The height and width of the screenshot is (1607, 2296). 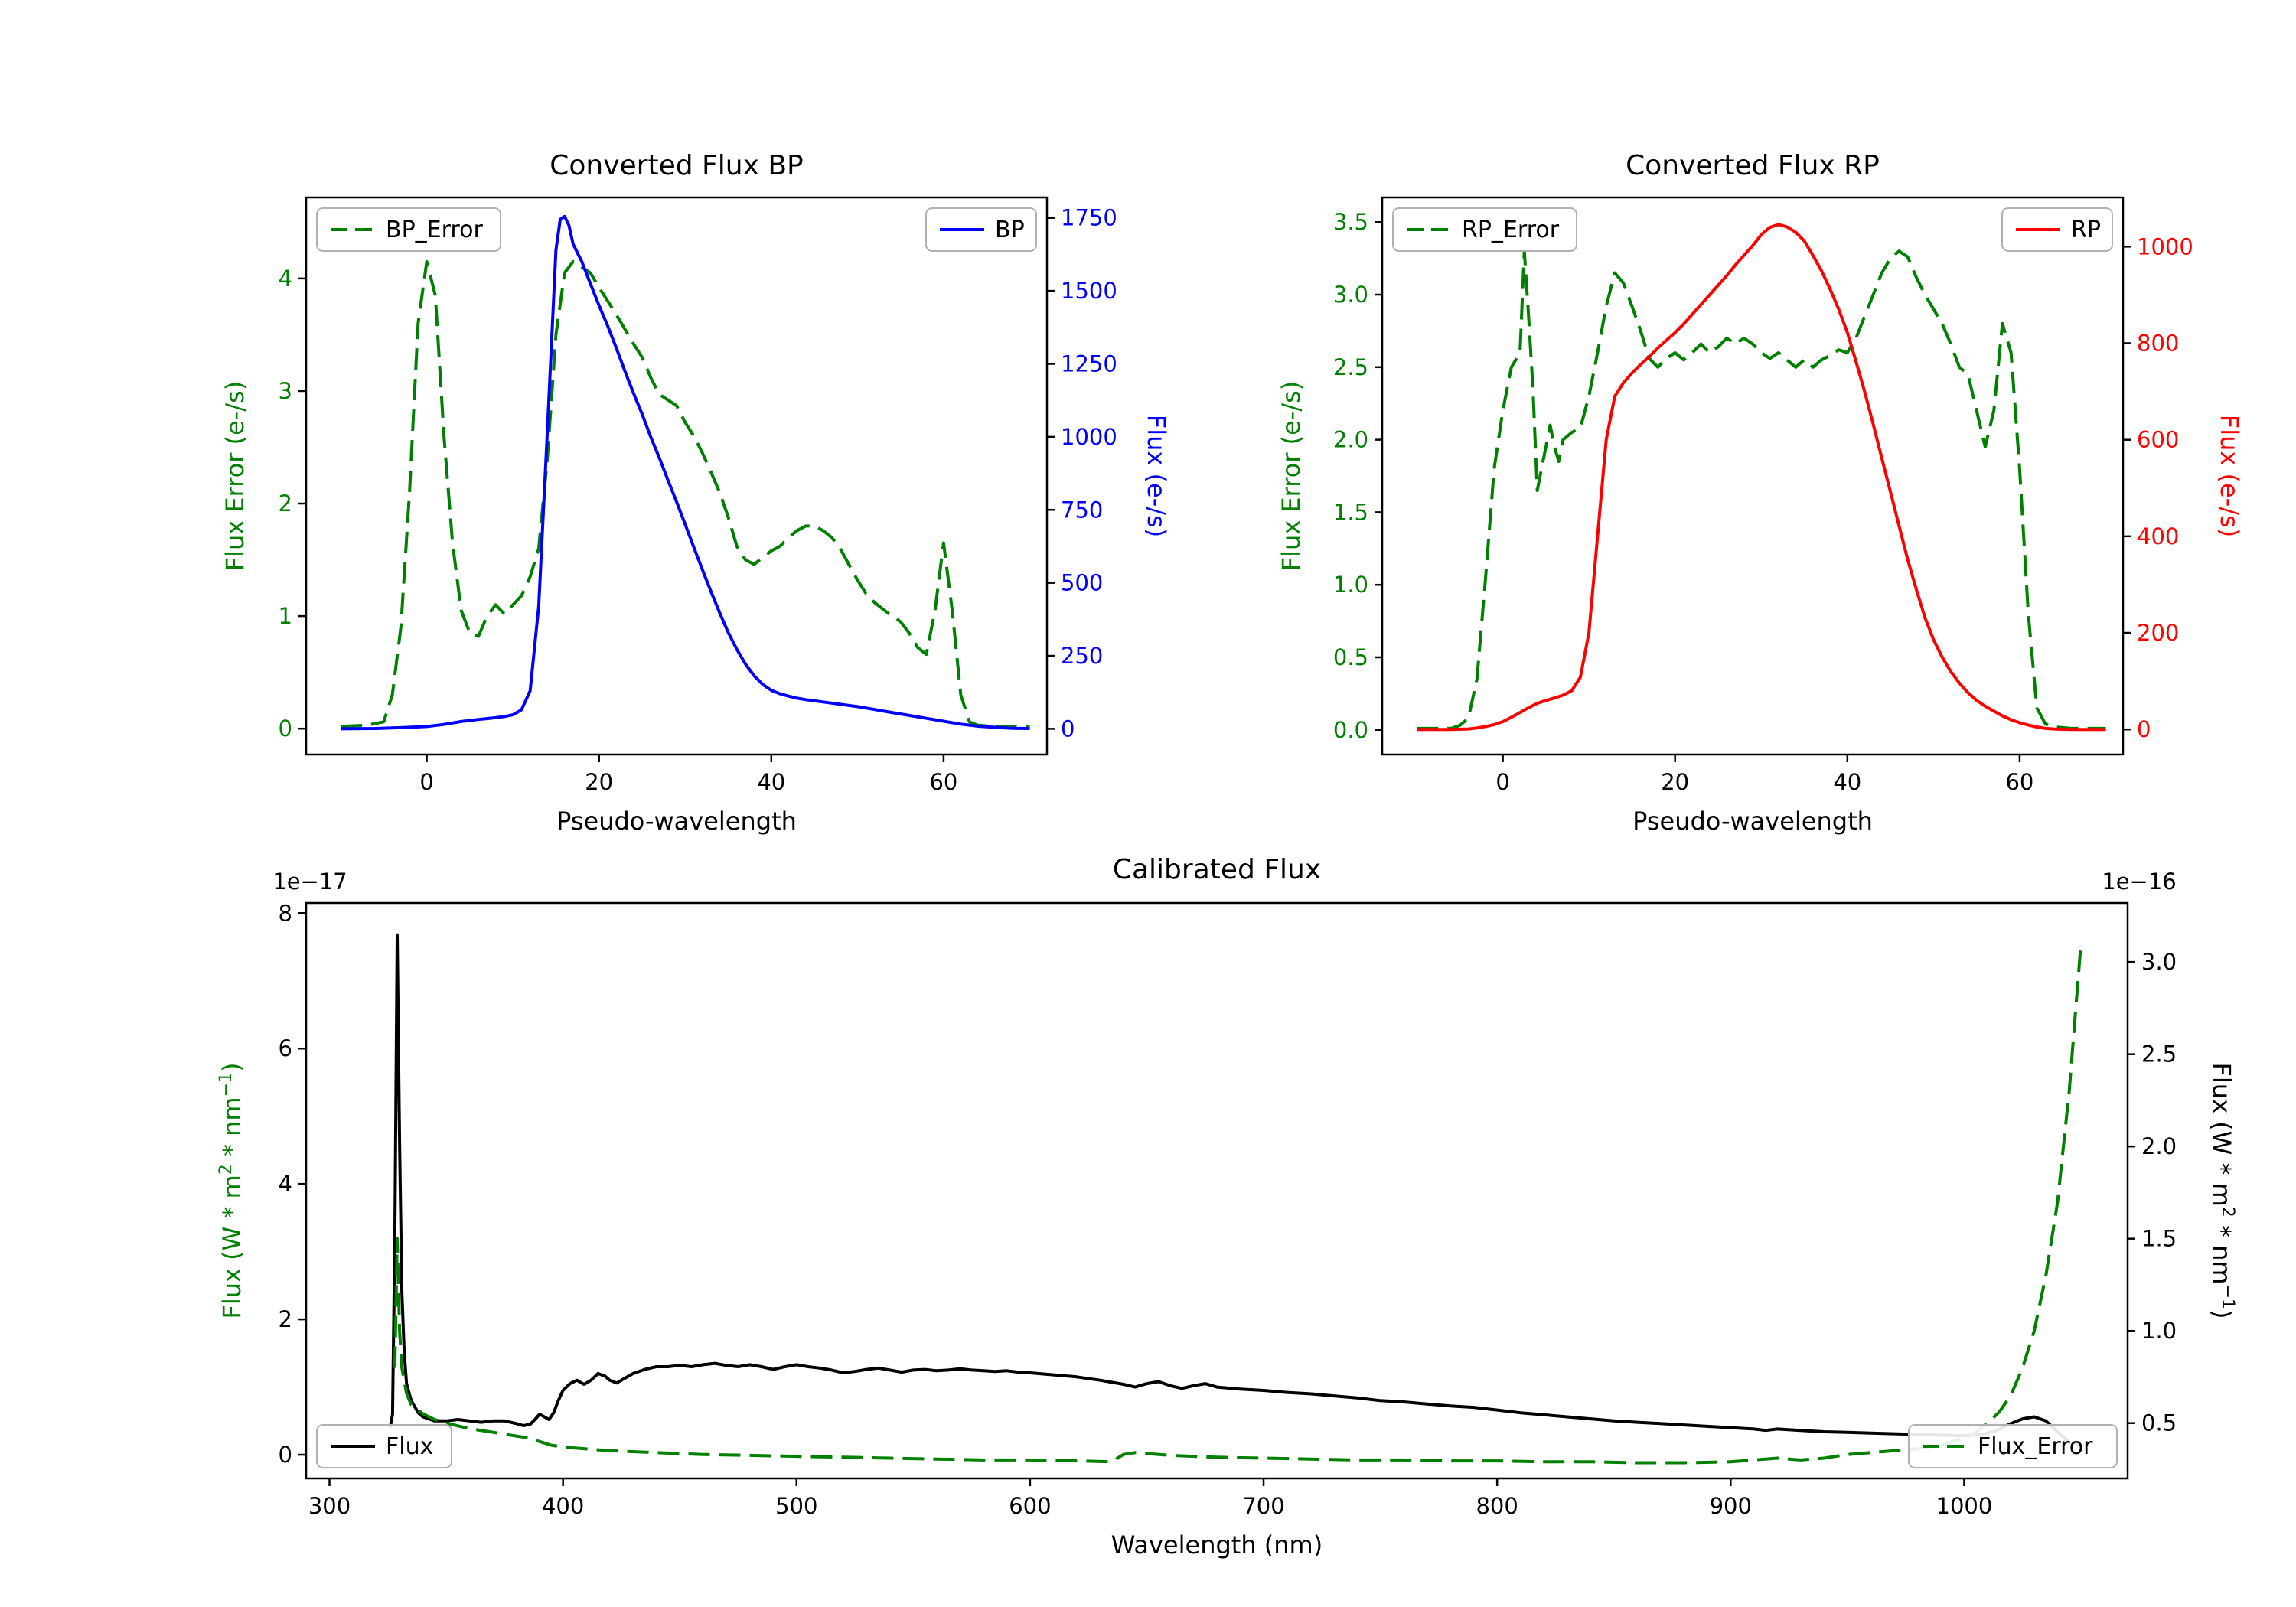 I want to click on legend-label: Flux_Error, so click(x=2035, y=1446).